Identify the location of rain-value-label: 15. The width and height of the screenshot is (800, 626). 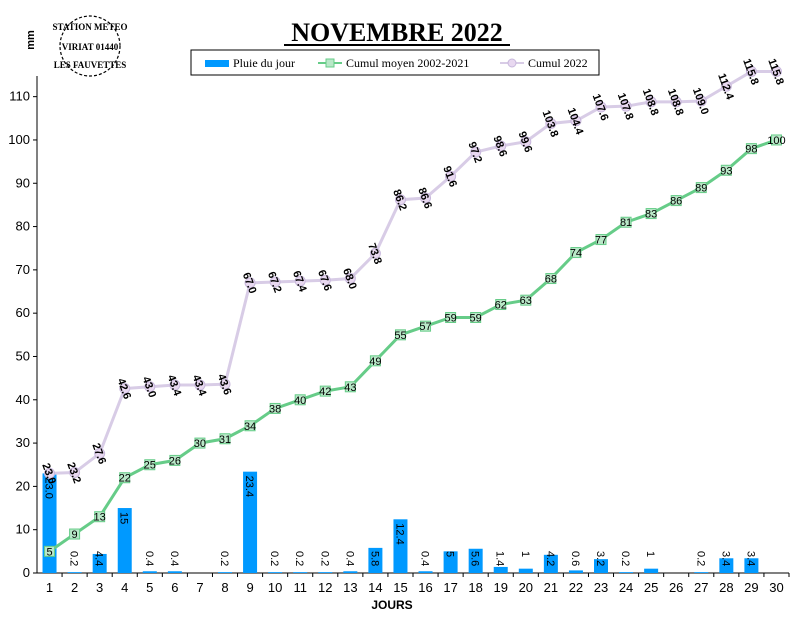
(124, 518).